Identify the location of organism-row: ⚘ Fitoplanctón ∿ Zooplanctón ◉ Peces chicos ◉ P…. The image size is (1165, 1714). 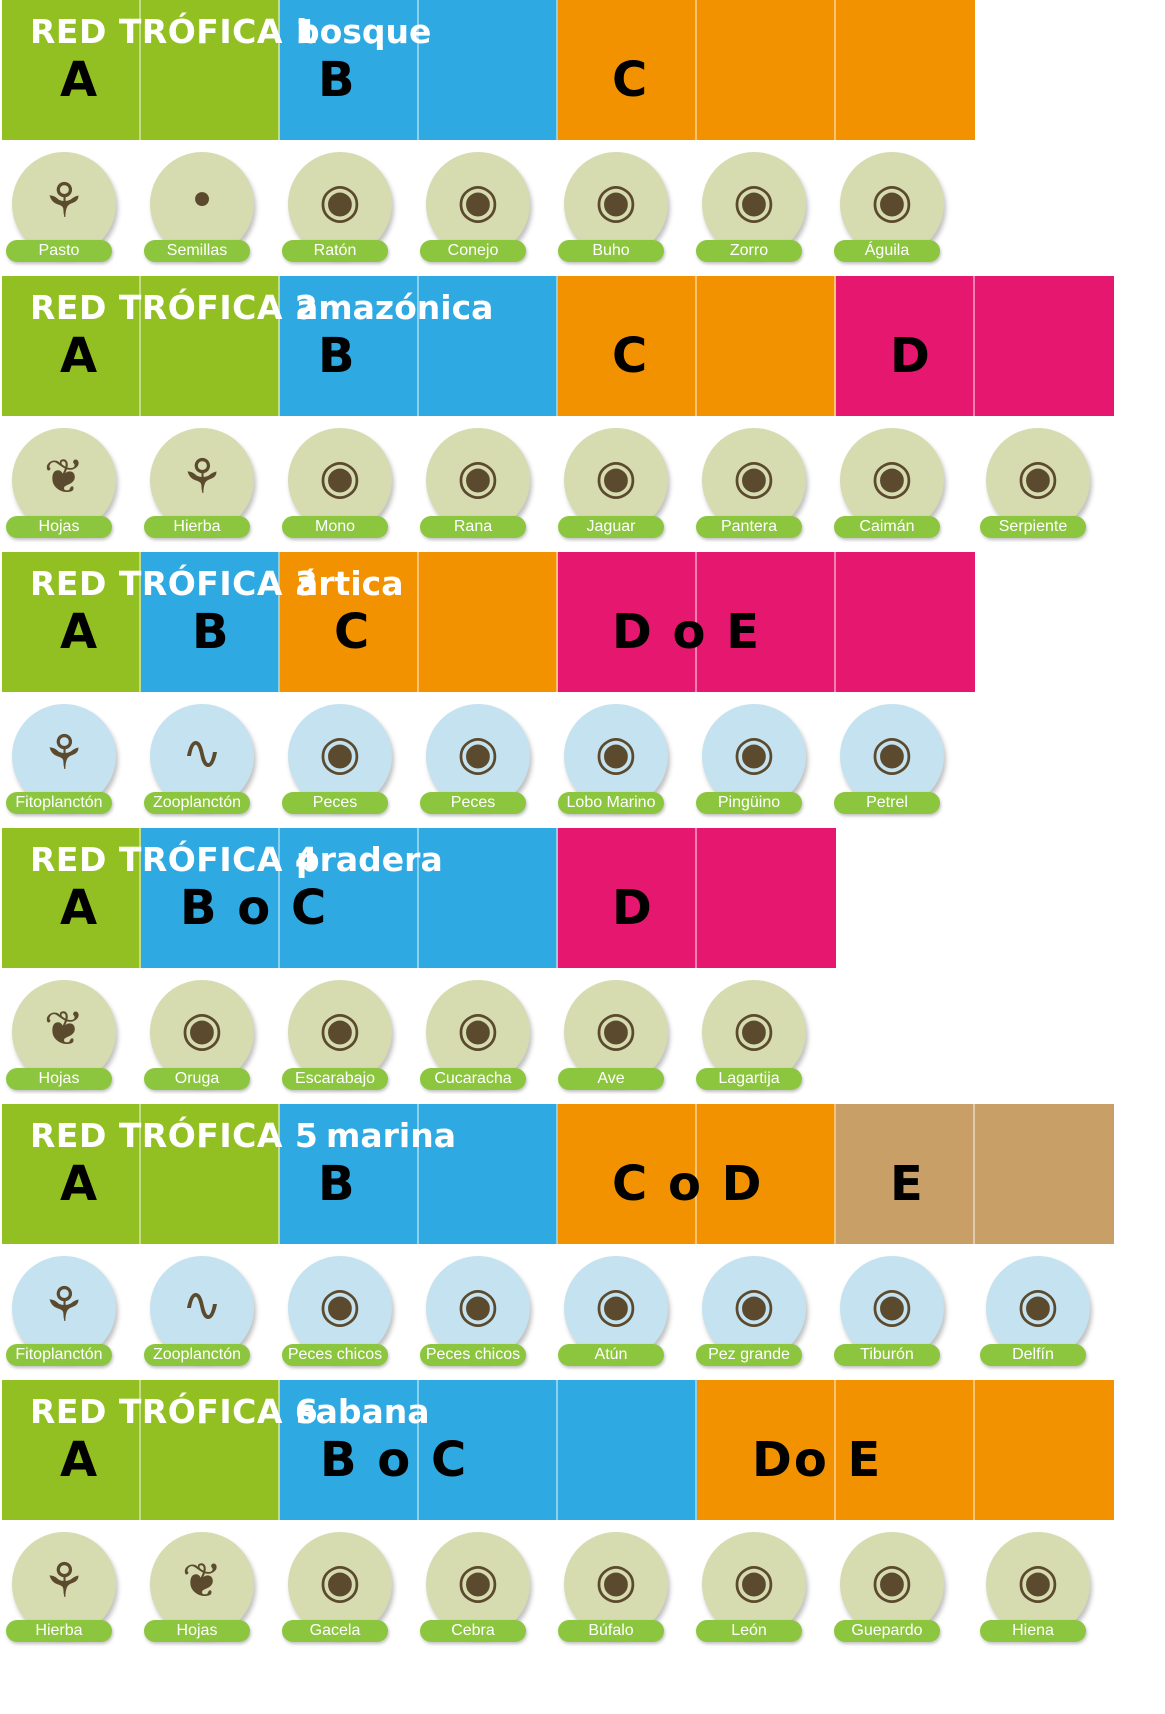
(582, 1315).